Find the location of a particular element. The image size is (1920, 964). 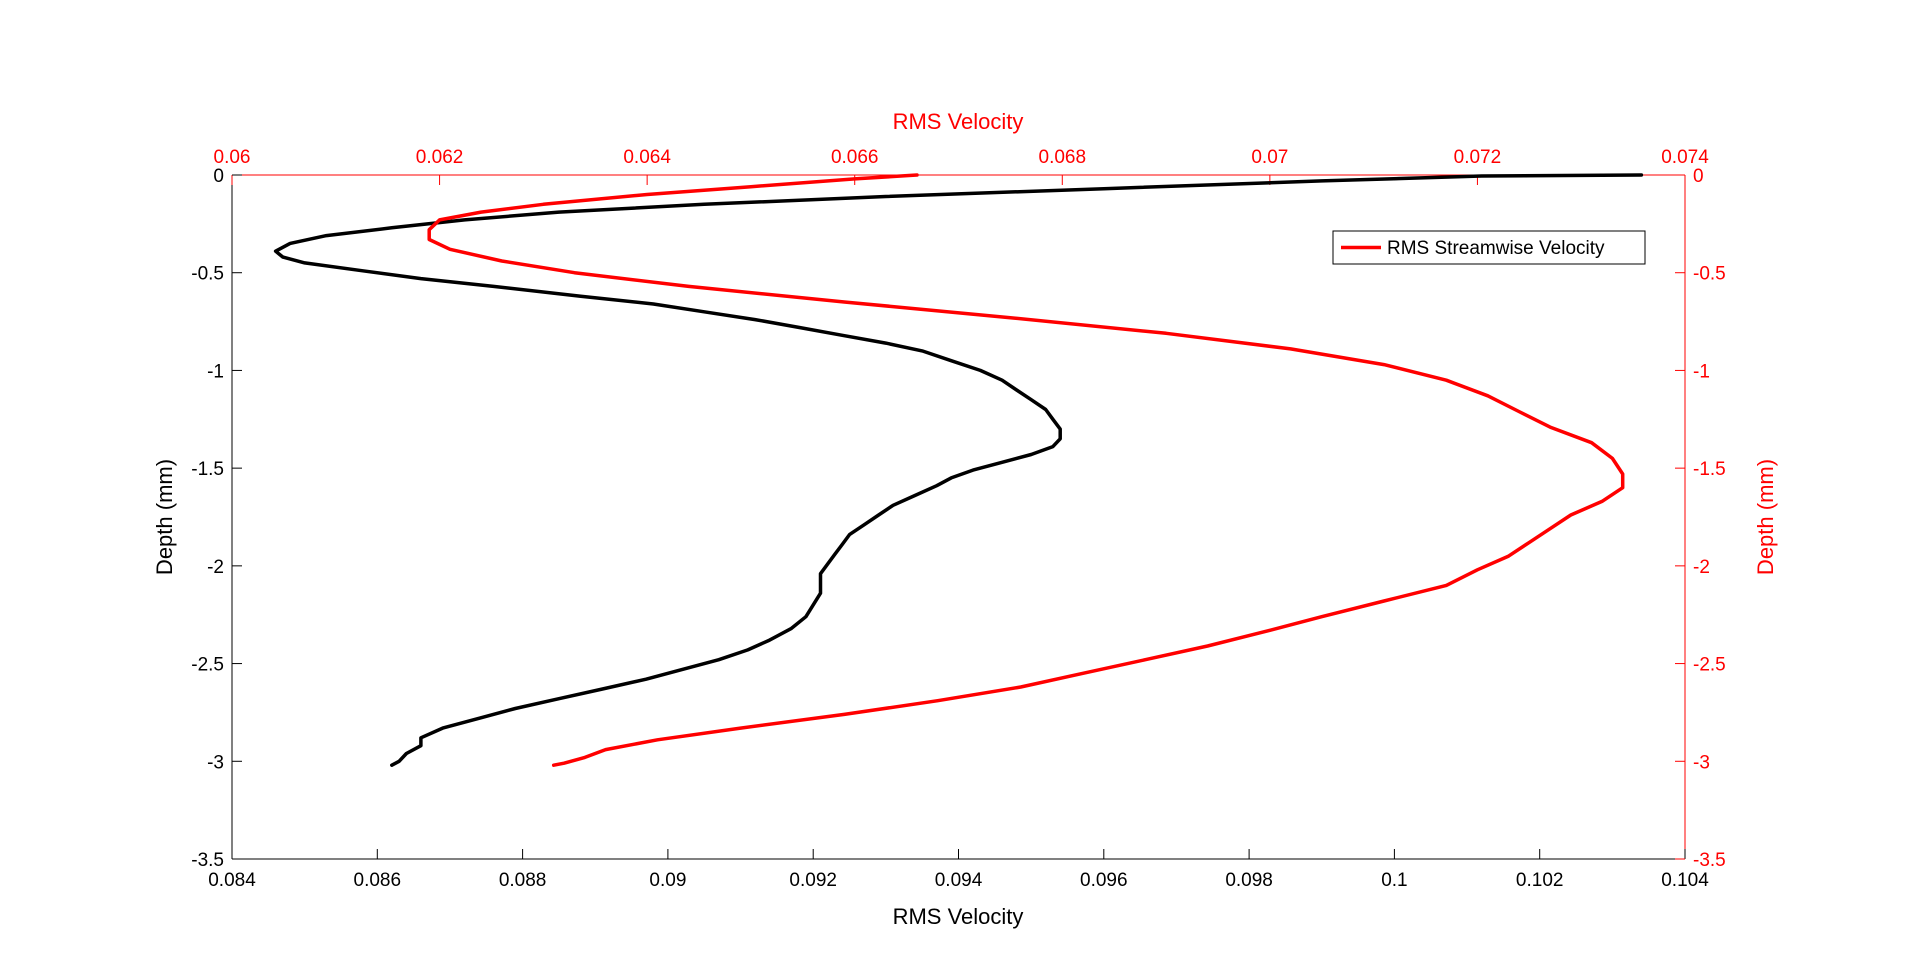

legend-box is located at coordinates (1489, 247).